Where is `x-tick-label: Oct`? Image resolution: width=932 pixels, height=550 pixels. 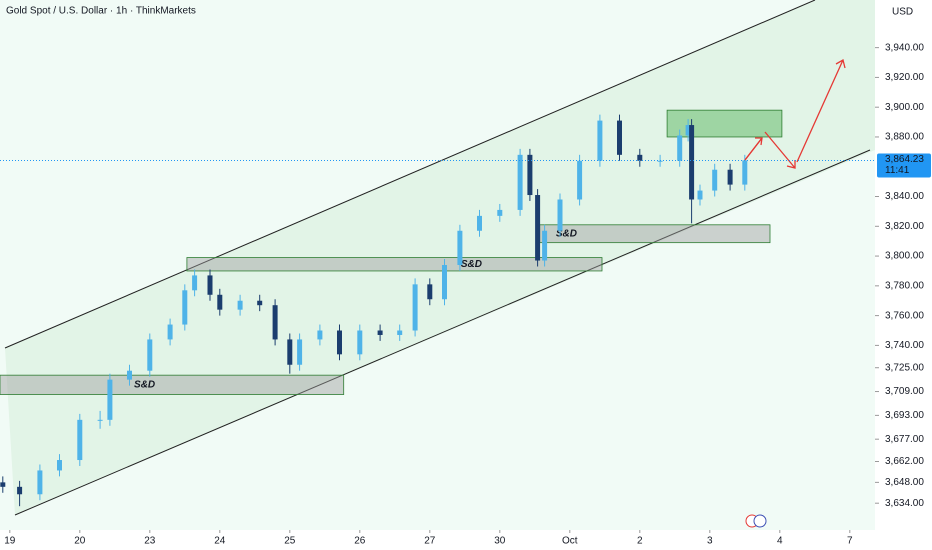 x-tick-label: Oct is located at coordinates (570, 541).